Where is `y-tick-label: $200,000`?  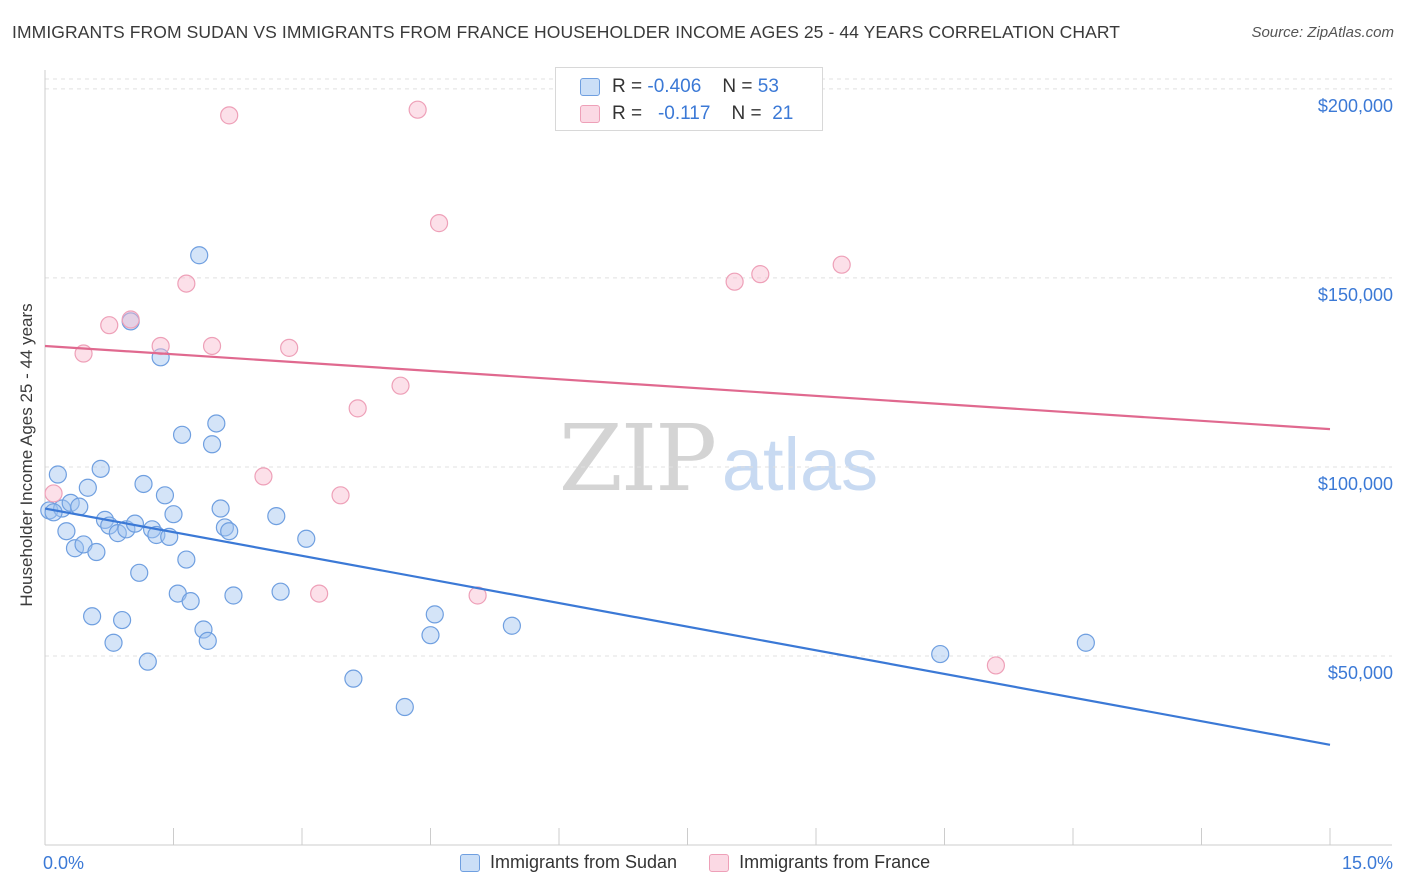
y-tick-label: $200,000 is located at coordinates (1355, 106).